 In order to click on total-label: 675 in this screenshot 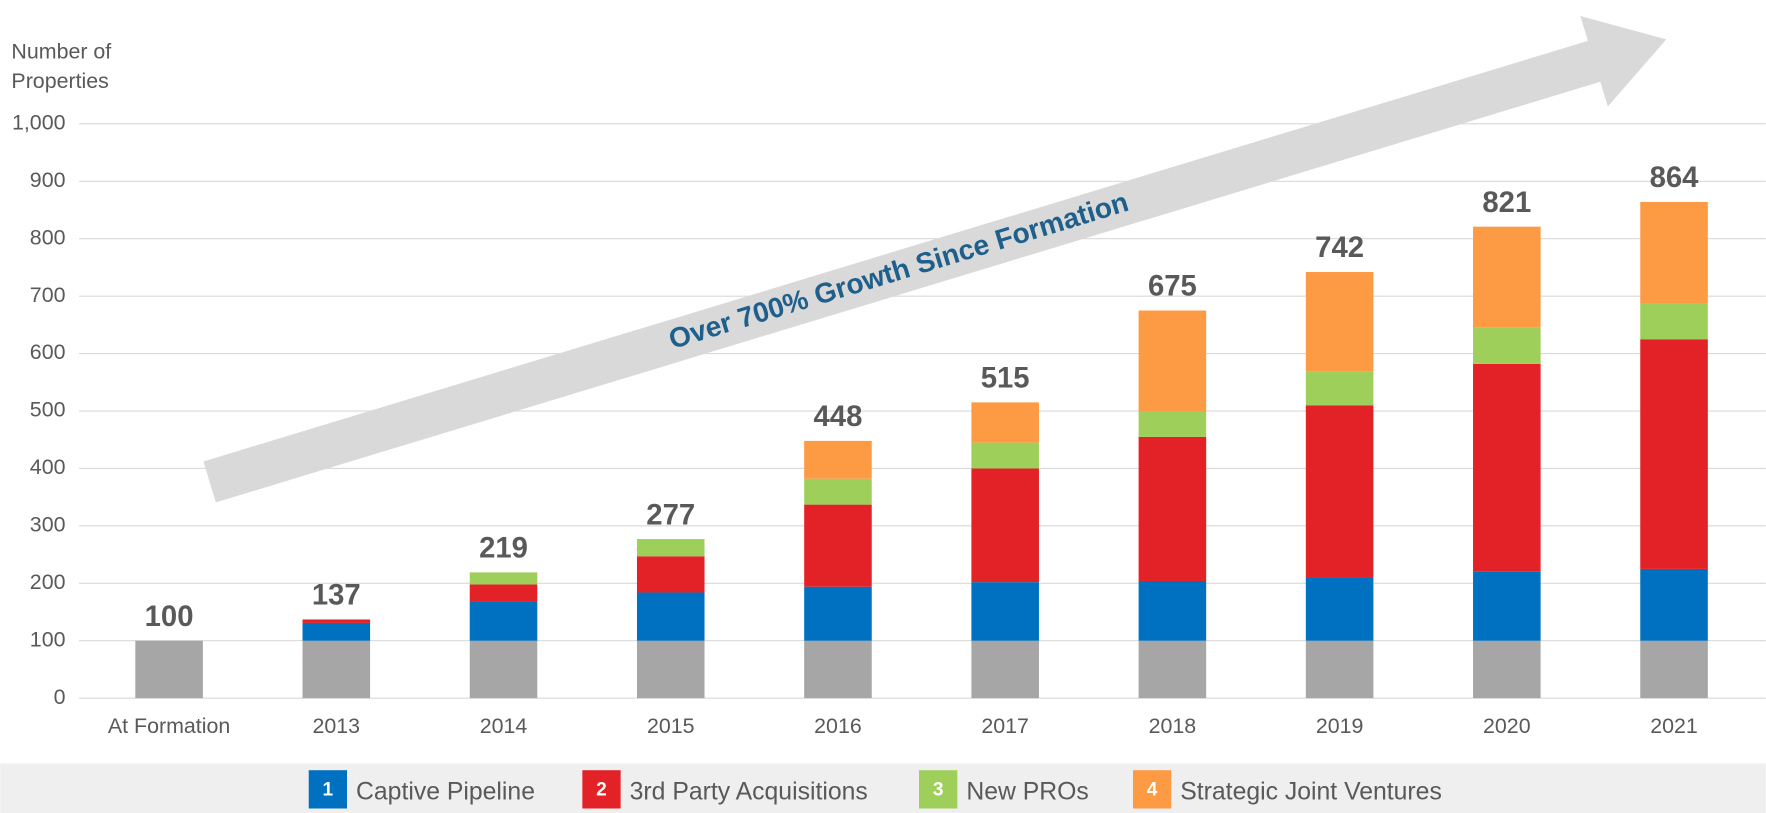, I will do `click(1172, 287)`.